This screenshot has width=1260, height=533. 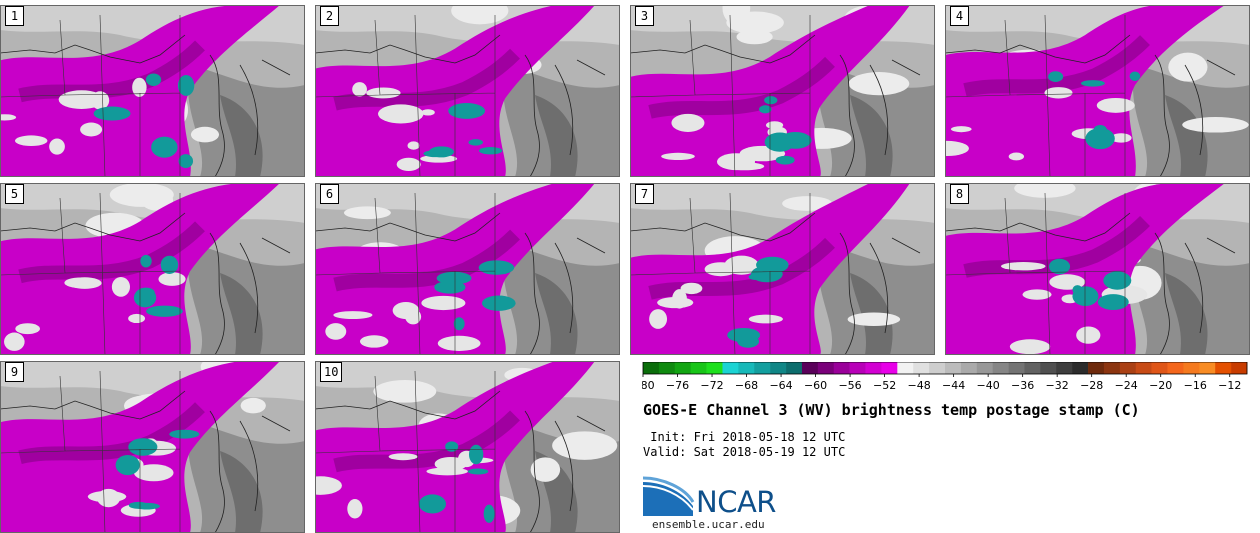 I want to click on colorbar-tick-label: −28, so click(x=1091, y=385).